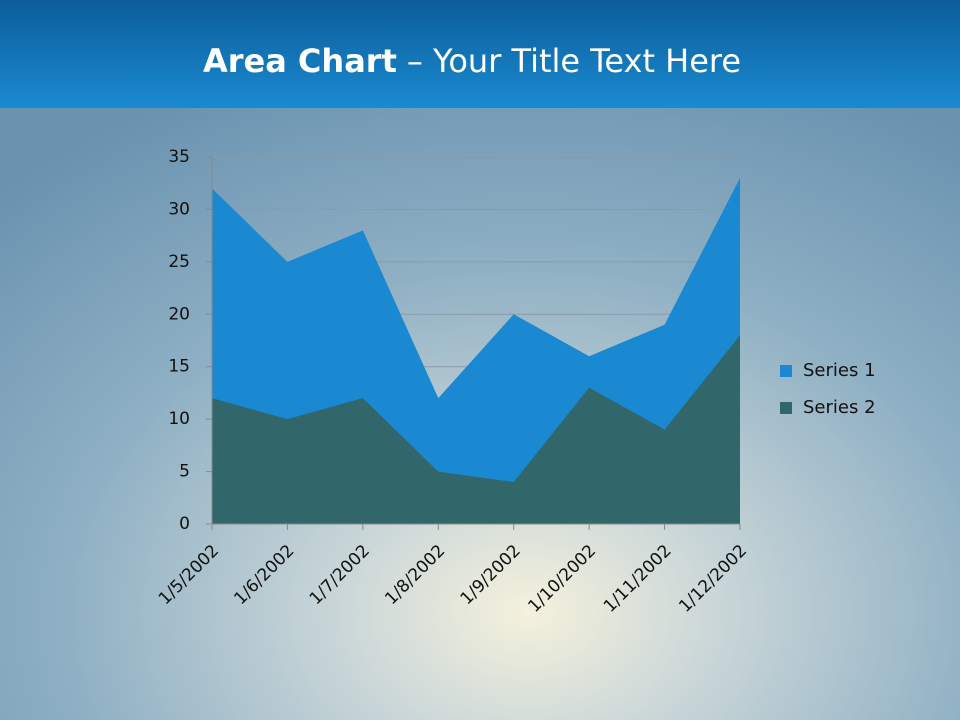 The height and width of the screenshot is (720, 960). I want to click on legend-label: Series 2, so click(839, 407).